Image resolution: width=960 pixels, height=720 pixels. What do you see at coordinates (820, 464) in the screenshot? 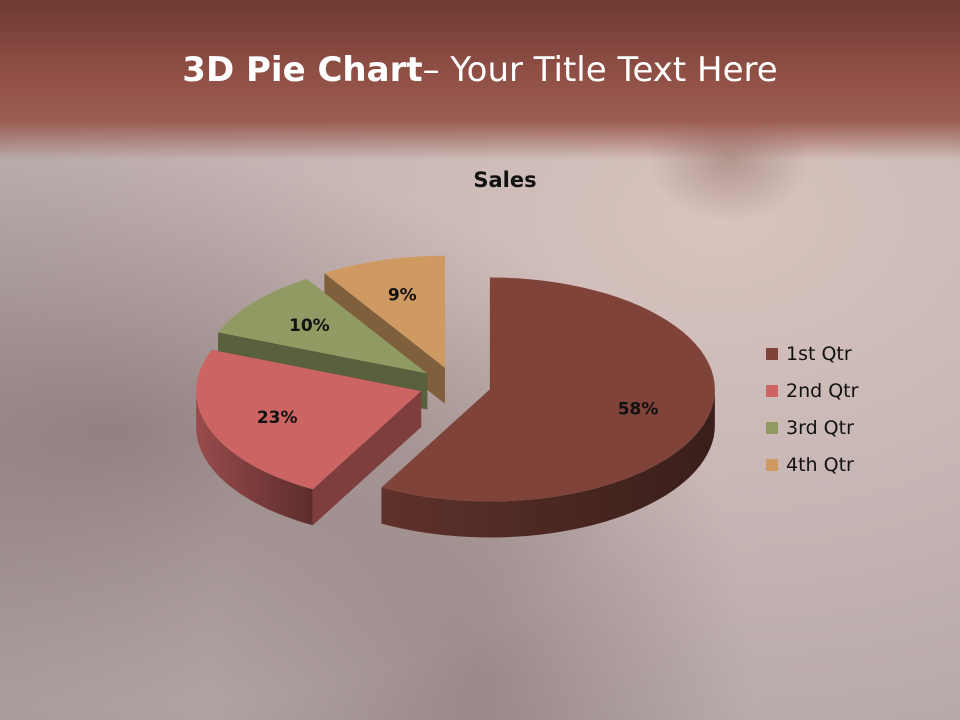
I see `legend-label: 4th Qtr` at bounding box center [820, 464].